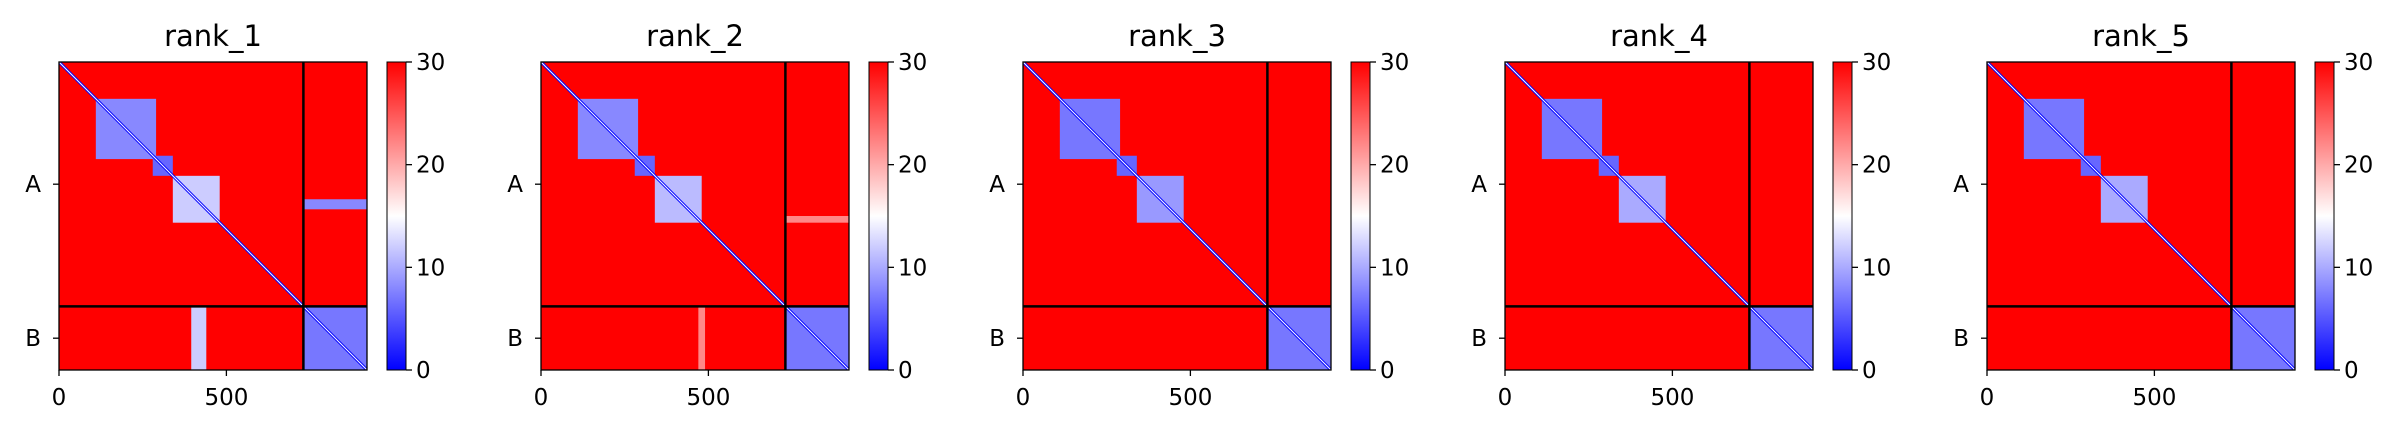 The height and width of the screenshot is (443, 2401). I want to click on panel-title: rank_2, so click(695, 36).